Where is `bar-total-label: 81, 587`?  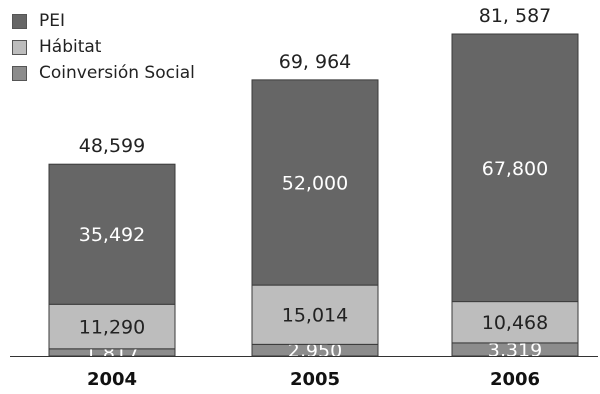
bar-total-label: 81, 587 is located at coordinates (515, 16).